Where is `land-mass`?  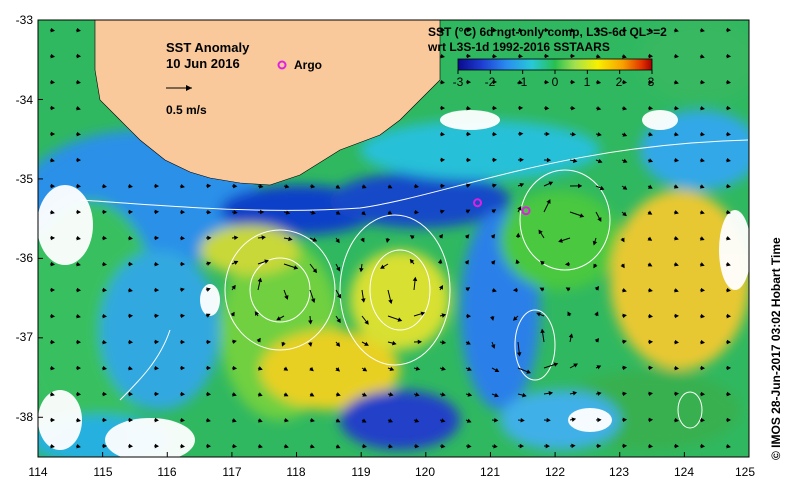 land-mass is located at coordinates (267, 103).